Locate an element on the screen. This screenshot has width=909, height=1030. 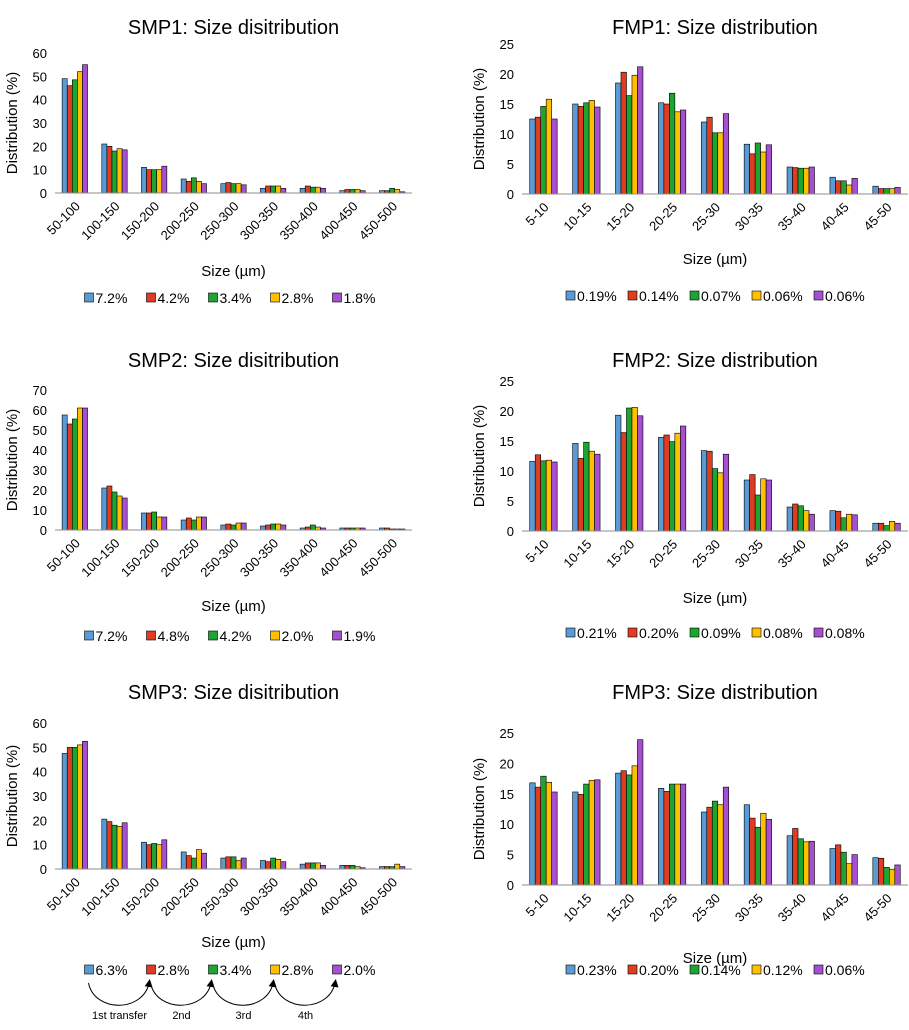
legend-label: 2.0% is located at coordinates (298, 636).